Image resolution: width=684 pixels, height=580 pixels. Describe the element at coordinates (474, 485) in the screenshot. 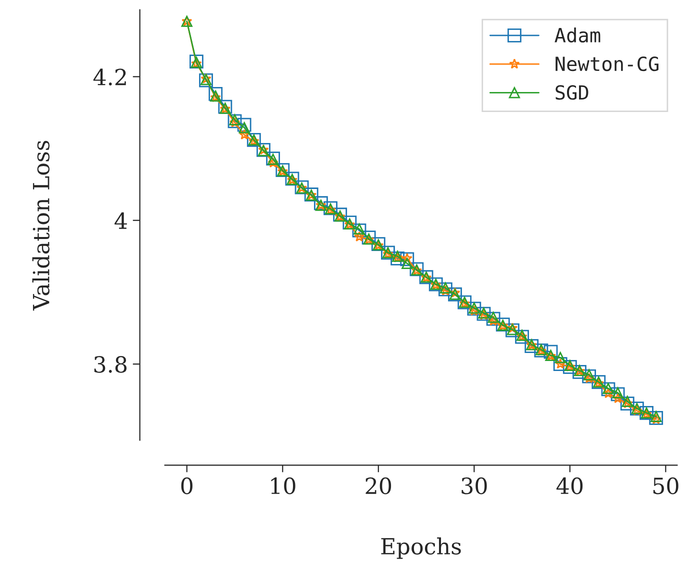

I see `x-tick-label: 30` at that location.